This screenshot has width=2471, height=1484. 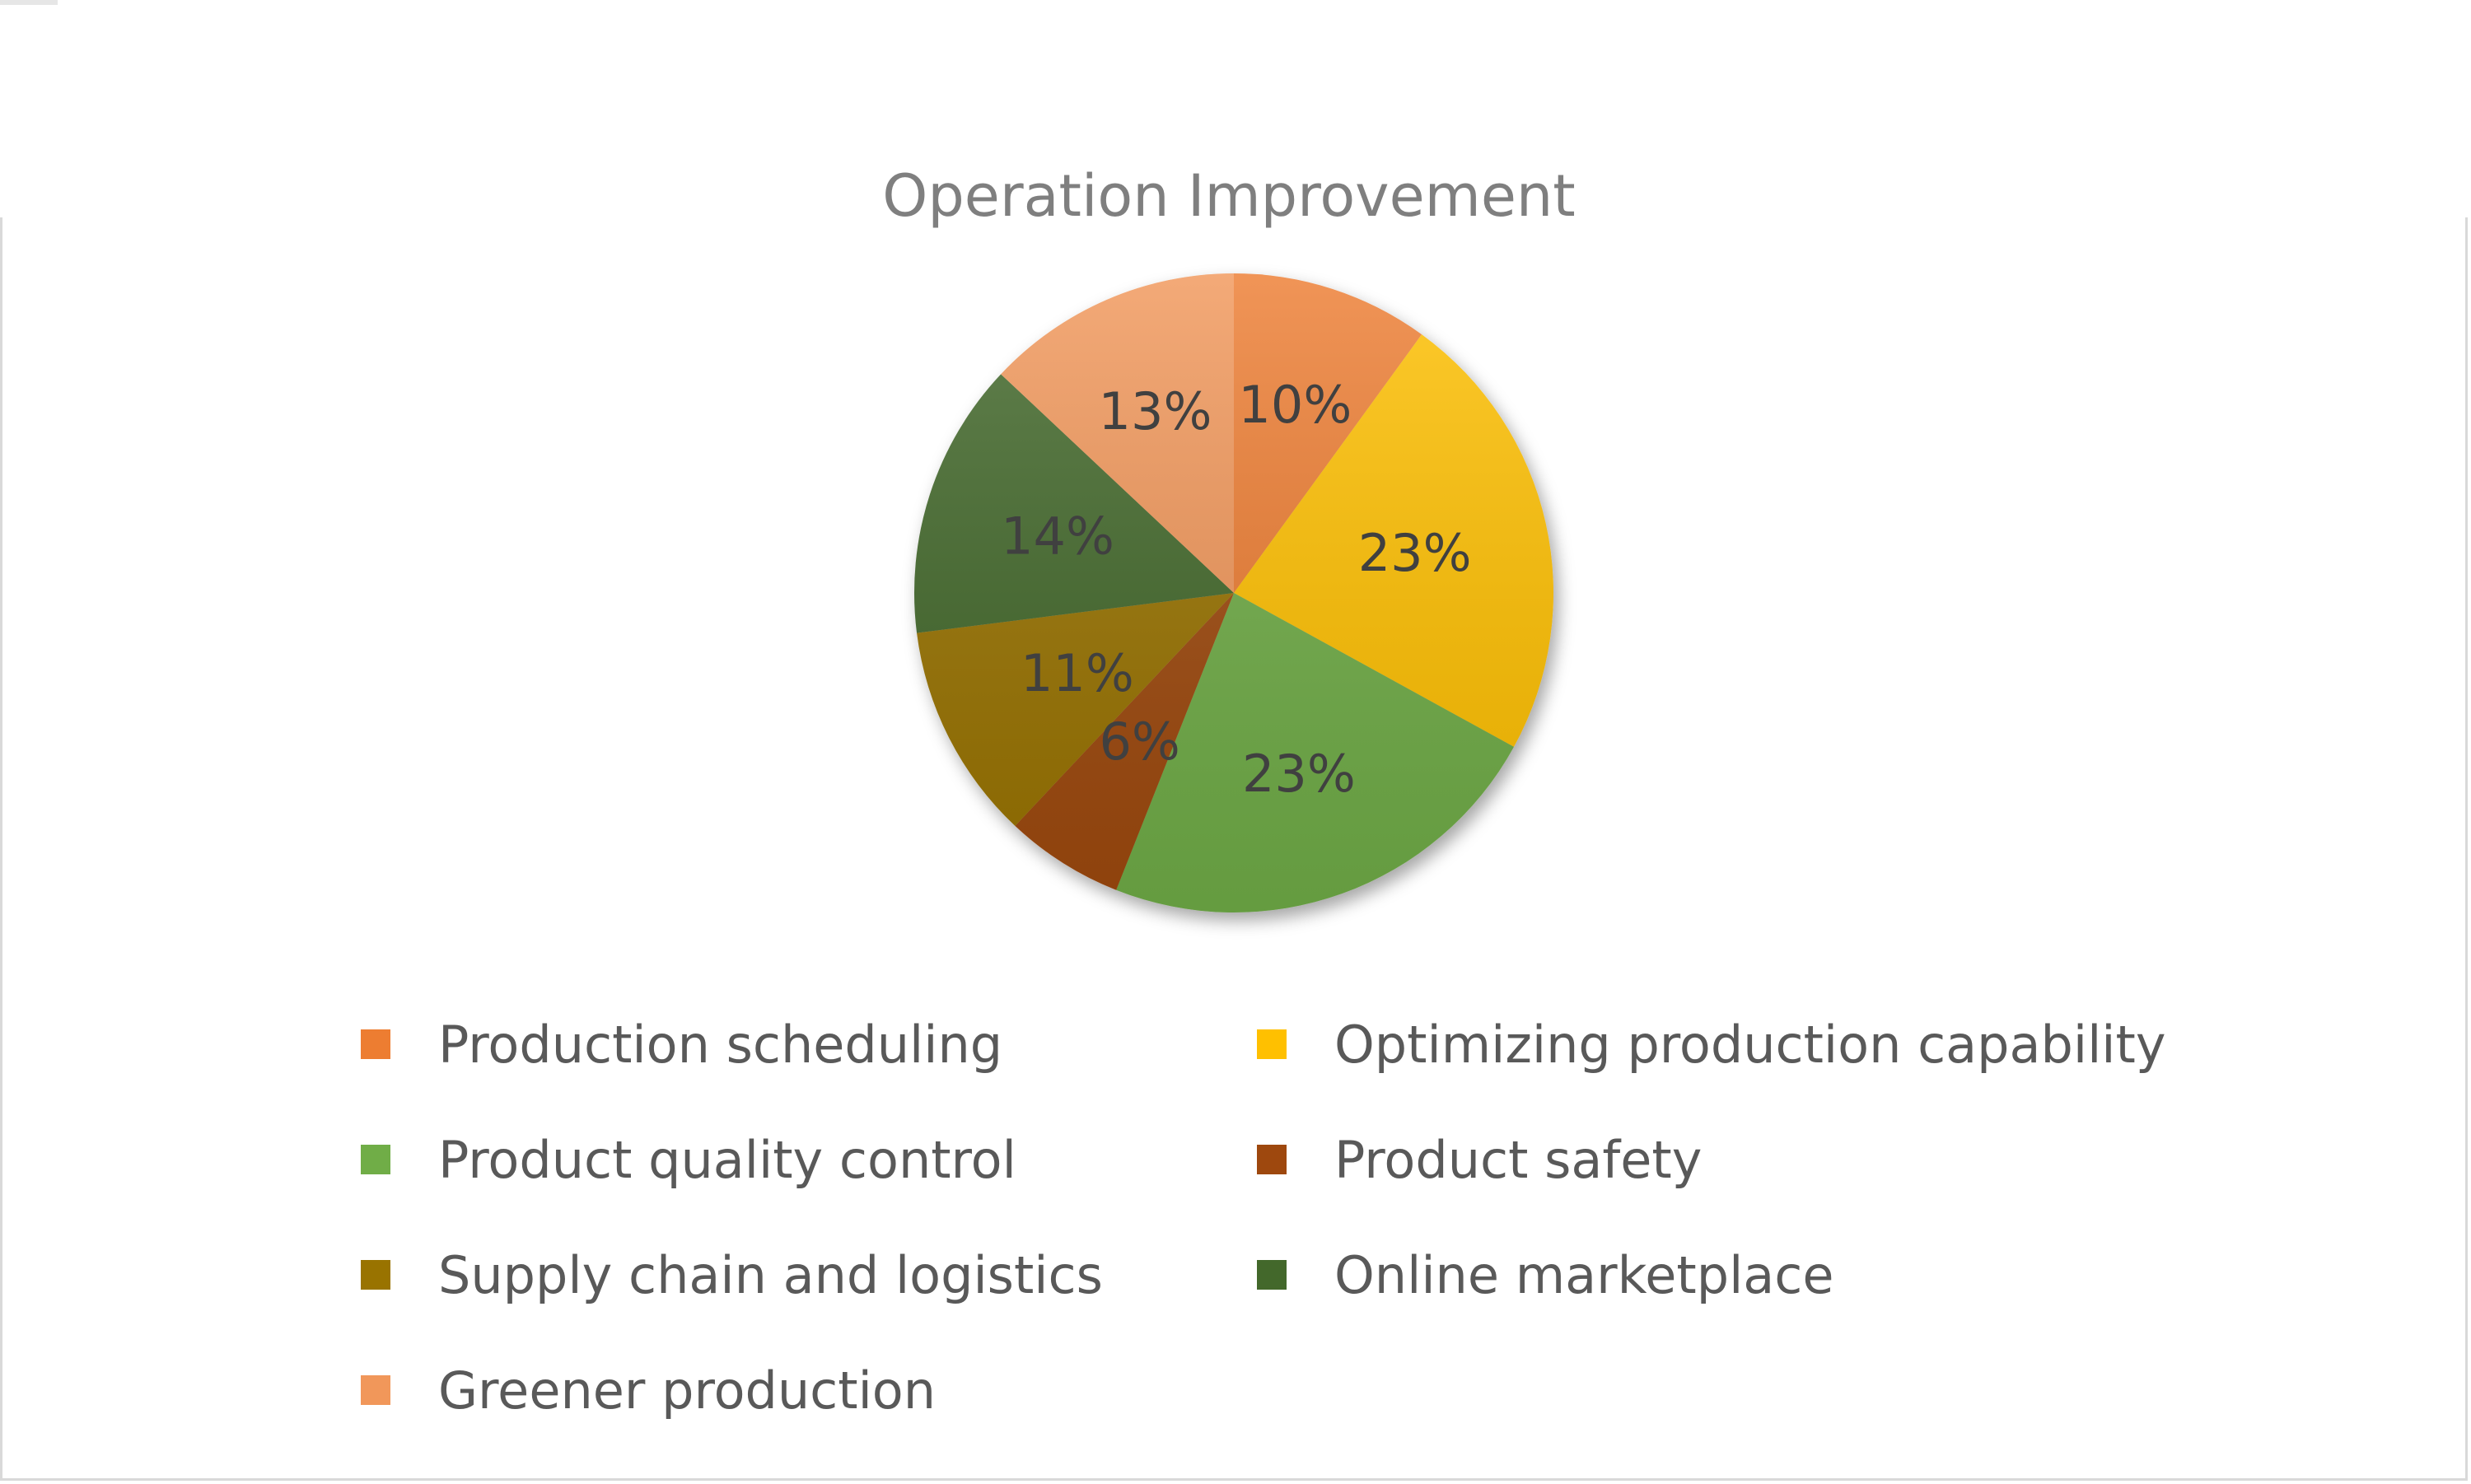 I want to click on legend-item-production-scheduling: Production scheduling, so click(x=681, y=1045).